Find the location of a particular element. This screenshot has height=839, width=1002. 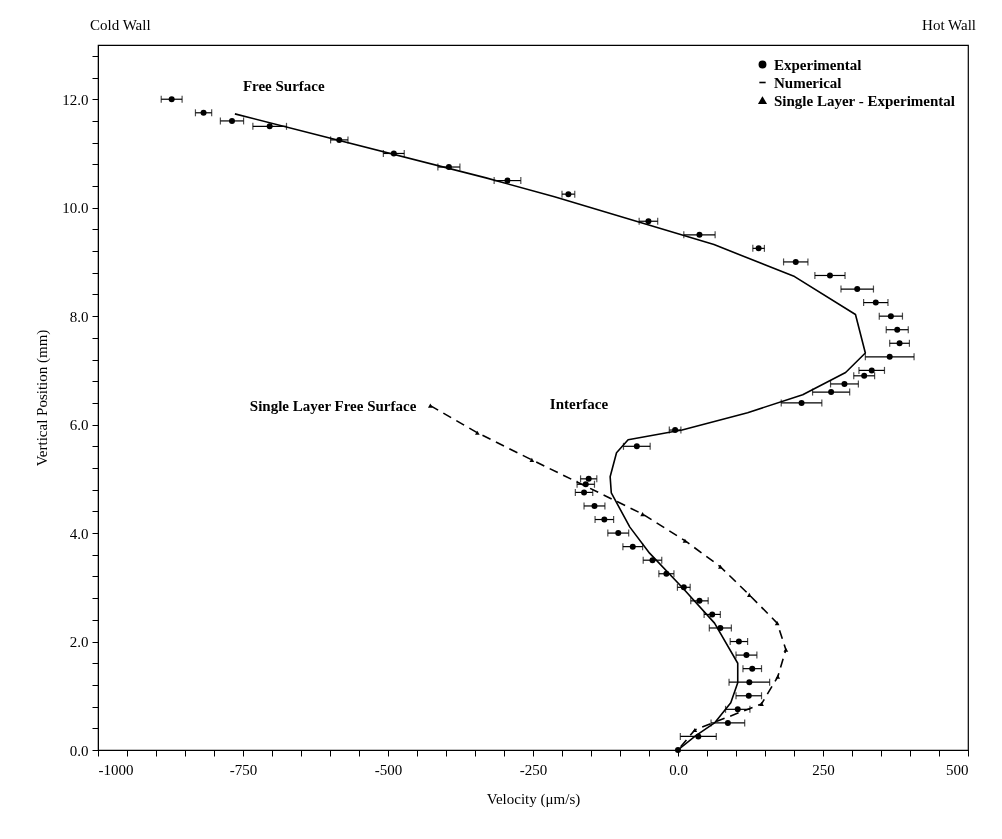

annotation: Free Surface is located at coordinates (283, 85).